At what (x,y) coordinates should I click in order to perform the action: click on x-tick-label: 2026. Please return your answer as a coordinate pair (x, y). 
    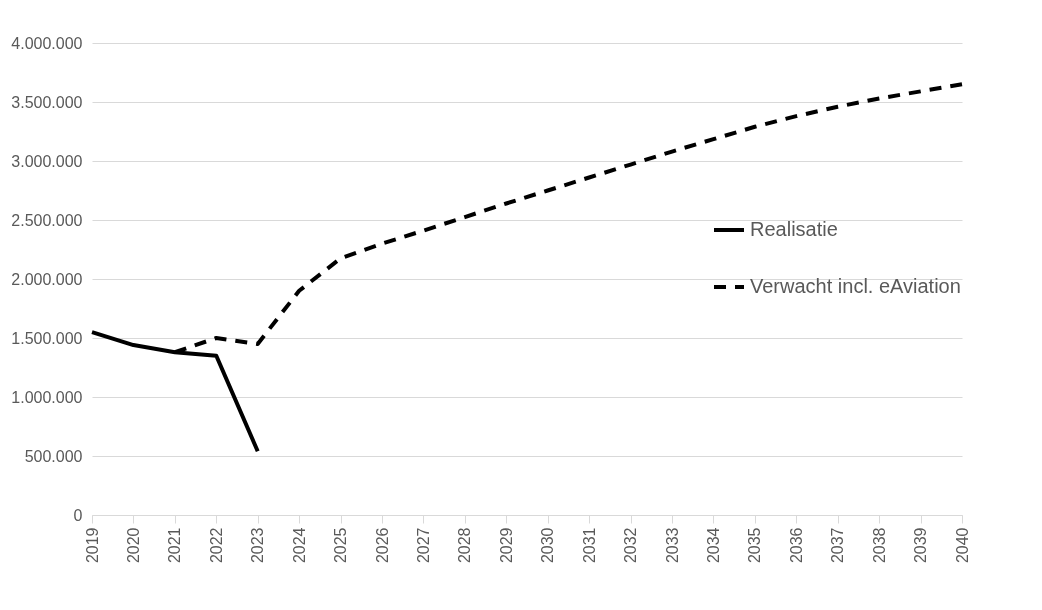
    Looking at the image, I should click on (382, 545).